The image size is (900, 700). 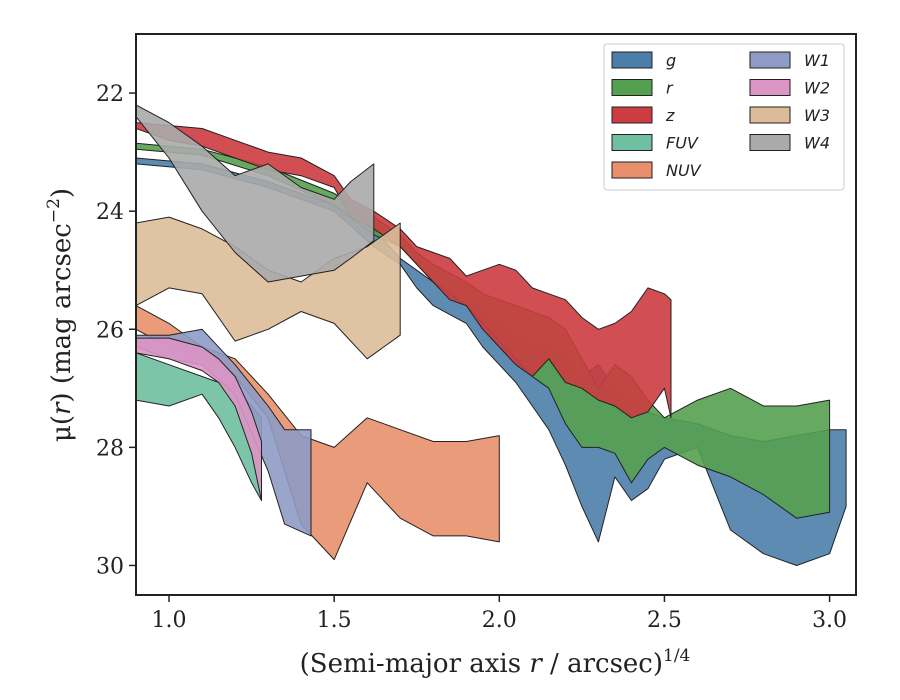 I want to click on legend-label: z, so click(x=670, y=115).